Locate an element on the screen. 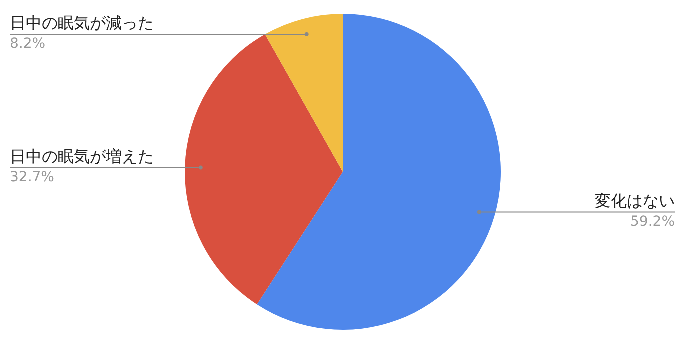 Image resolution: width=700 pixels, height=344 pixels. slice-label: 日中の眠気が減った is located at coordinates (82, 23).